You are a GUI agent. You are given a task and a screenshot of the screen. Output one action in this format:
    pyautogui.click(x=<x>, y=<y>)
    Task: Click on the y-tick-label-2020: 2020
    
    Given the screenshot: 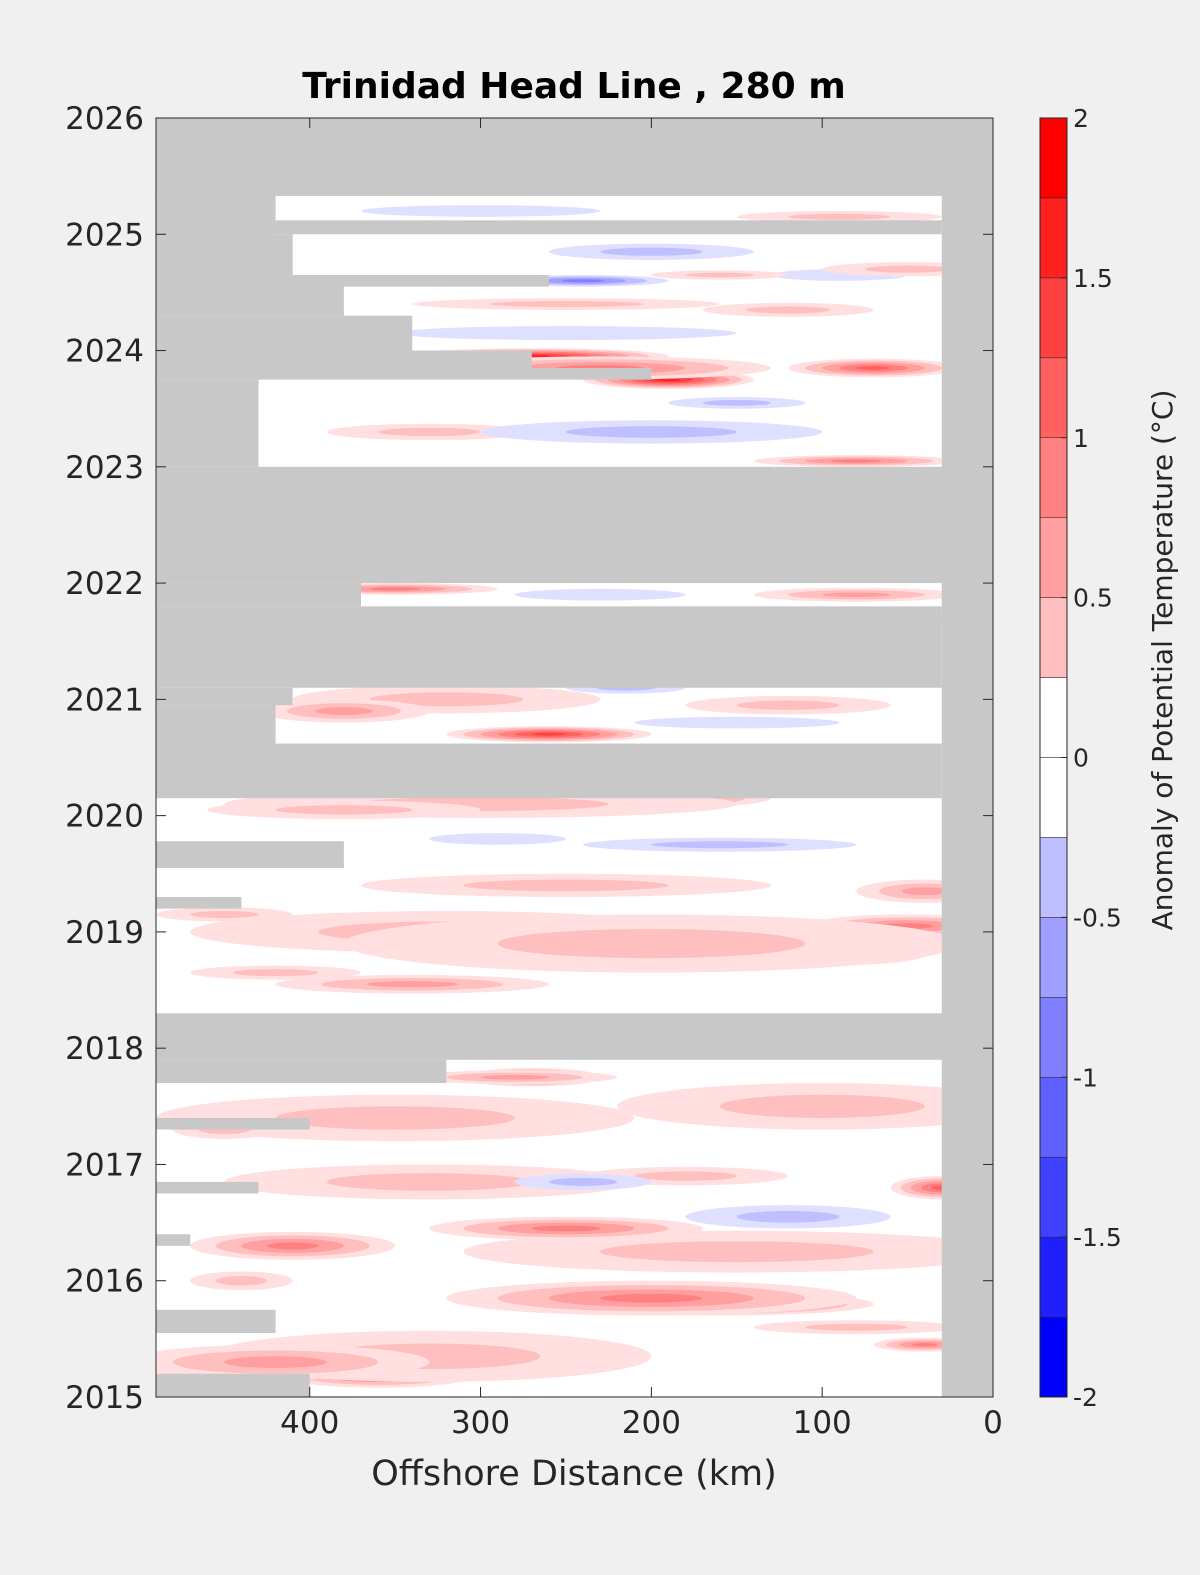 What is the action you would take?
    pyautogui.click(x=104, y=817)
    